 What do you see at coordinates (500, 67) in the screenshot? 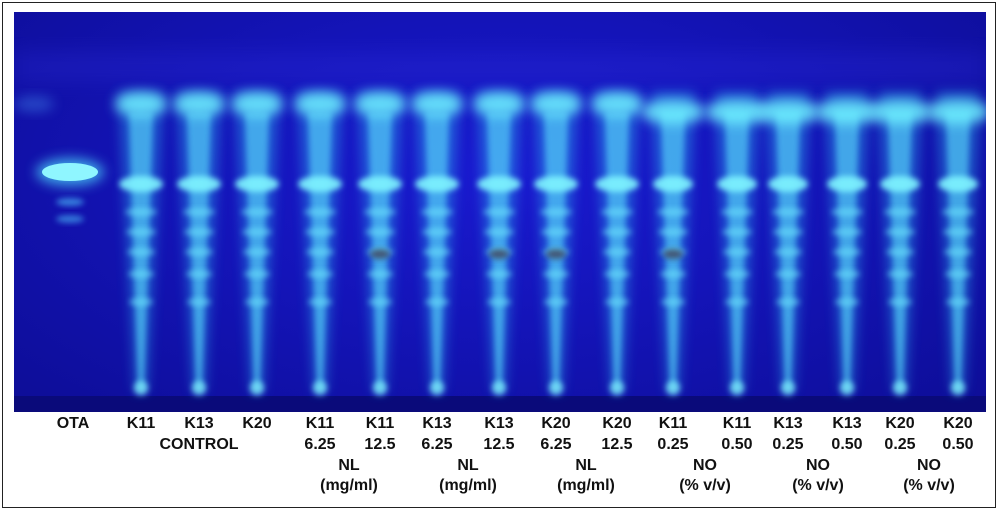
I see `solvent-front` at bounding box center [500, 67].